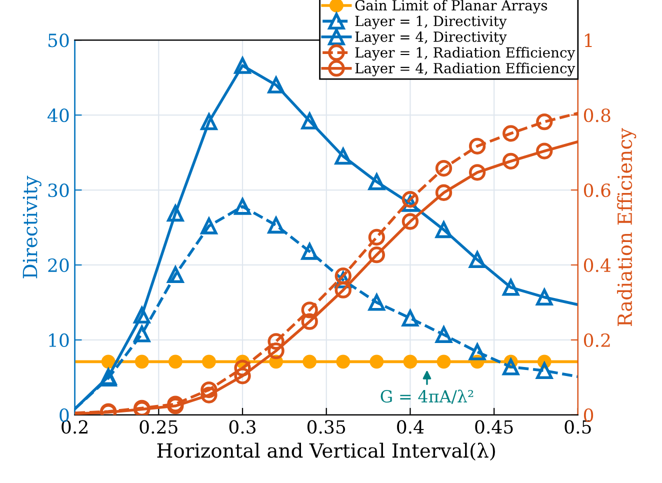 The width and height of the screenshot is (662, 483). Describe the element at coordinates (58, 265) in the screenshot. I see `y-tick-label: 20` at that location.